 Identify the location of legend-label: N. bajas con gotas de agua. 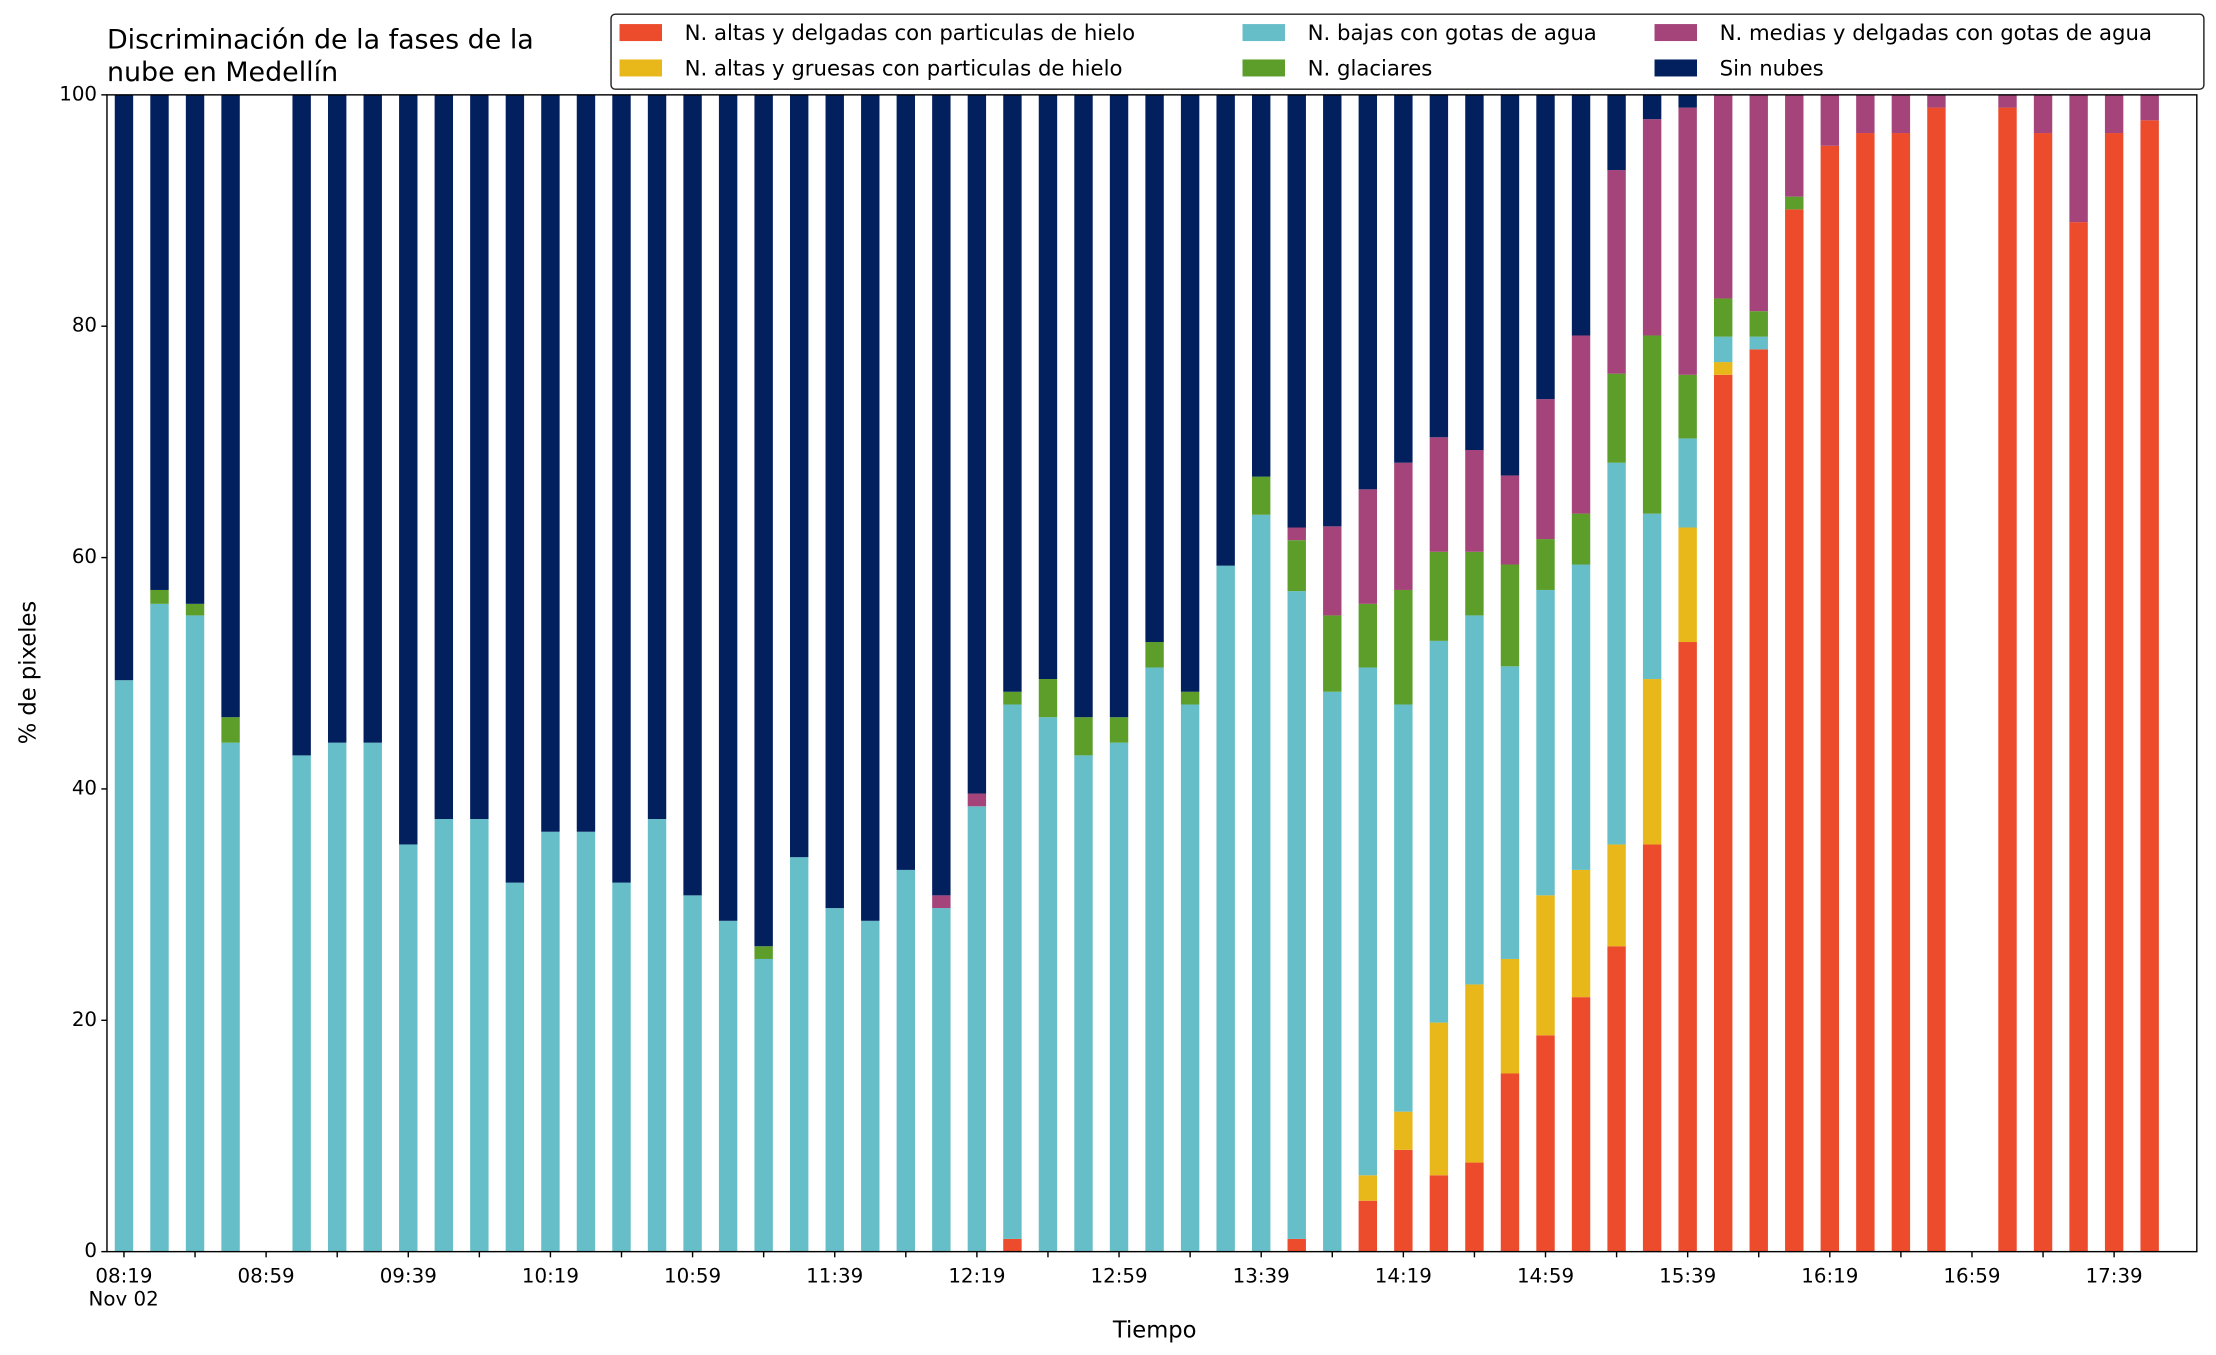
(1452, 33).